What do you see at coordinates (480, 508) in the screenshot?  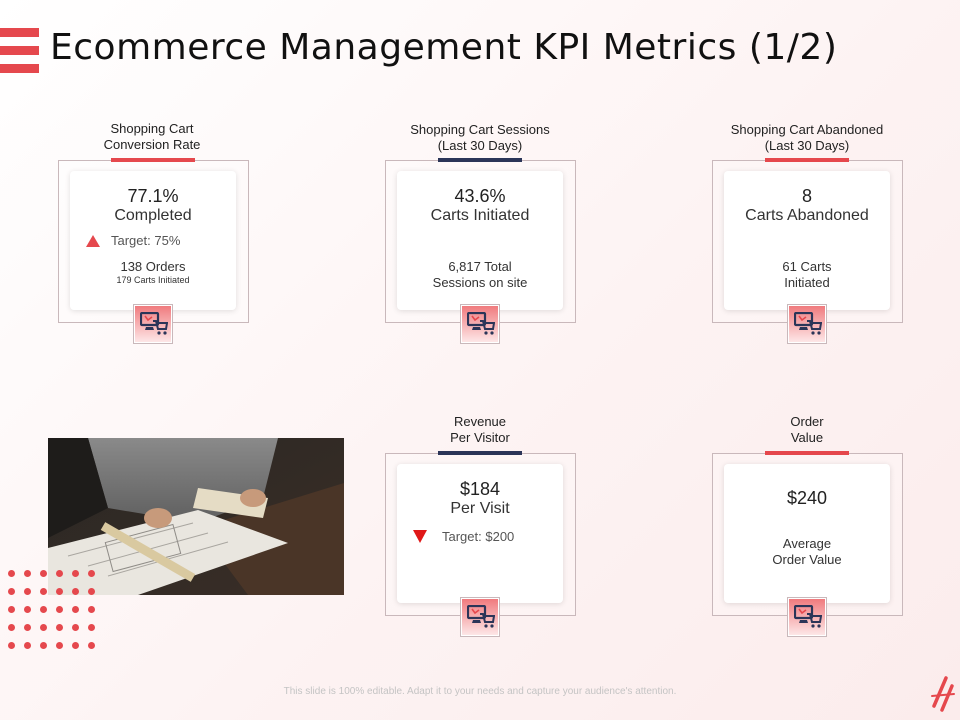 I see `kpi-caption: Per Visit` at bounding box center [480, 508].